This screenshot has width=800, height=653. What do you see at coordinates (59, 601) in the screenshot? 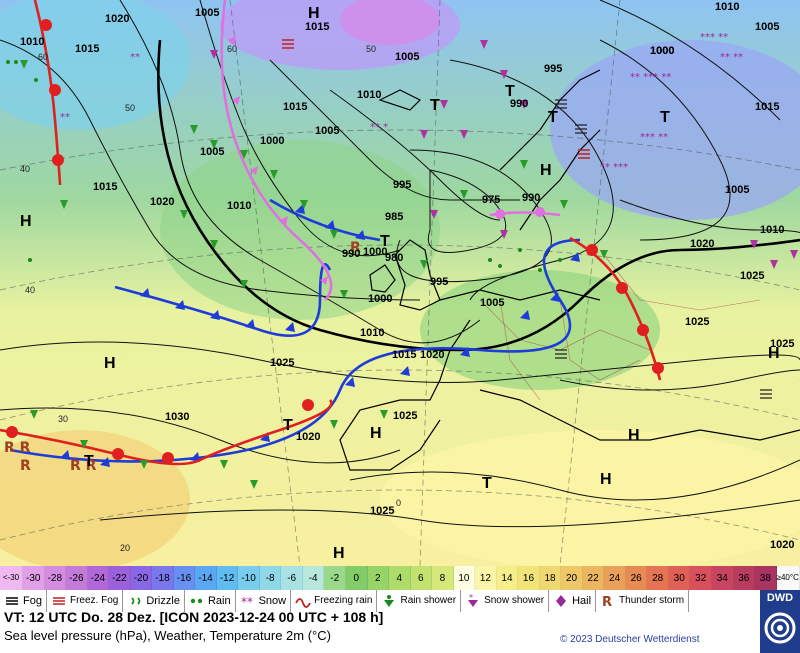
I see `freezing-fog-icon` at bounding box center [59, 601].